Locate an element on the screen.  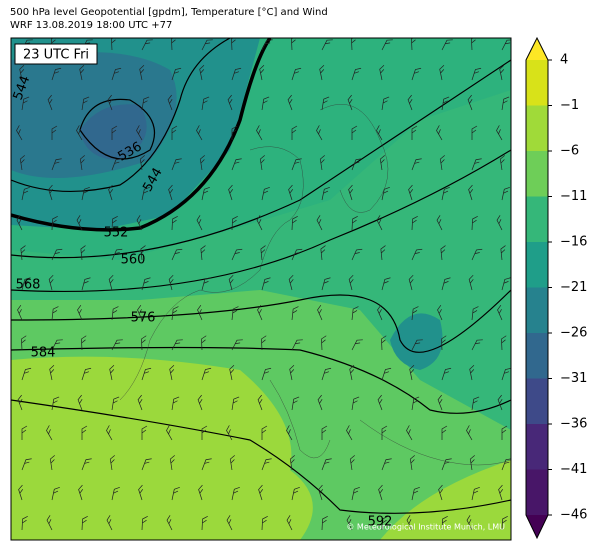
colorbar-tick-label: −1 is located at coordinates (569, 105).